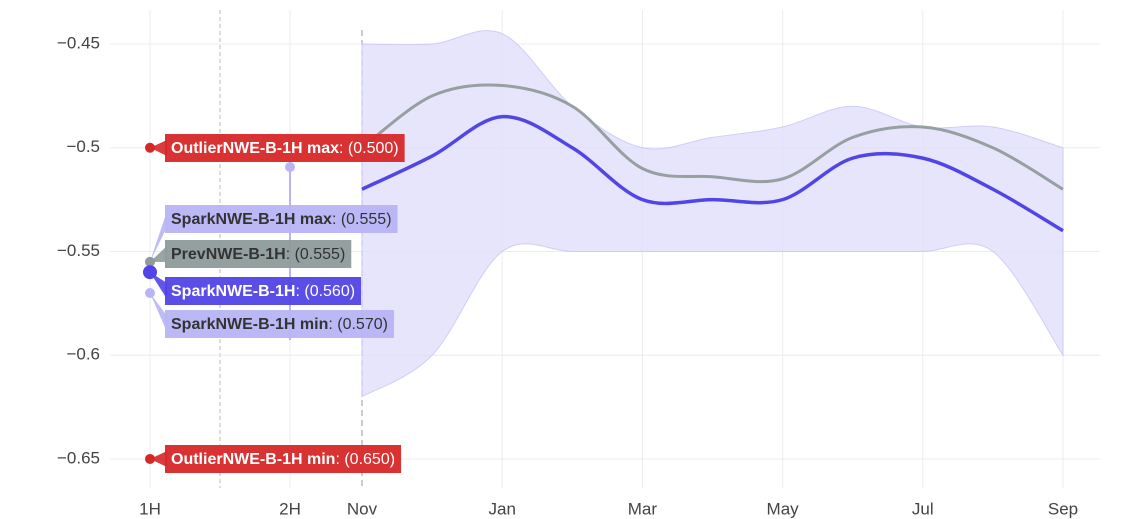  Describe the element at coordinates (228, 254) in the screenshot. I see `series-name: PrevNWE-B-1H` at that location.